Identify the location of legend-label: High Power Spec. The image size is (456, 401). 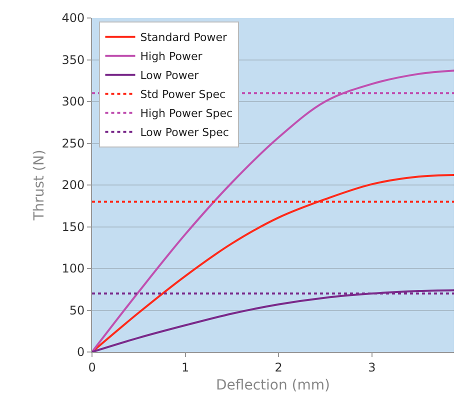
(186, 113).